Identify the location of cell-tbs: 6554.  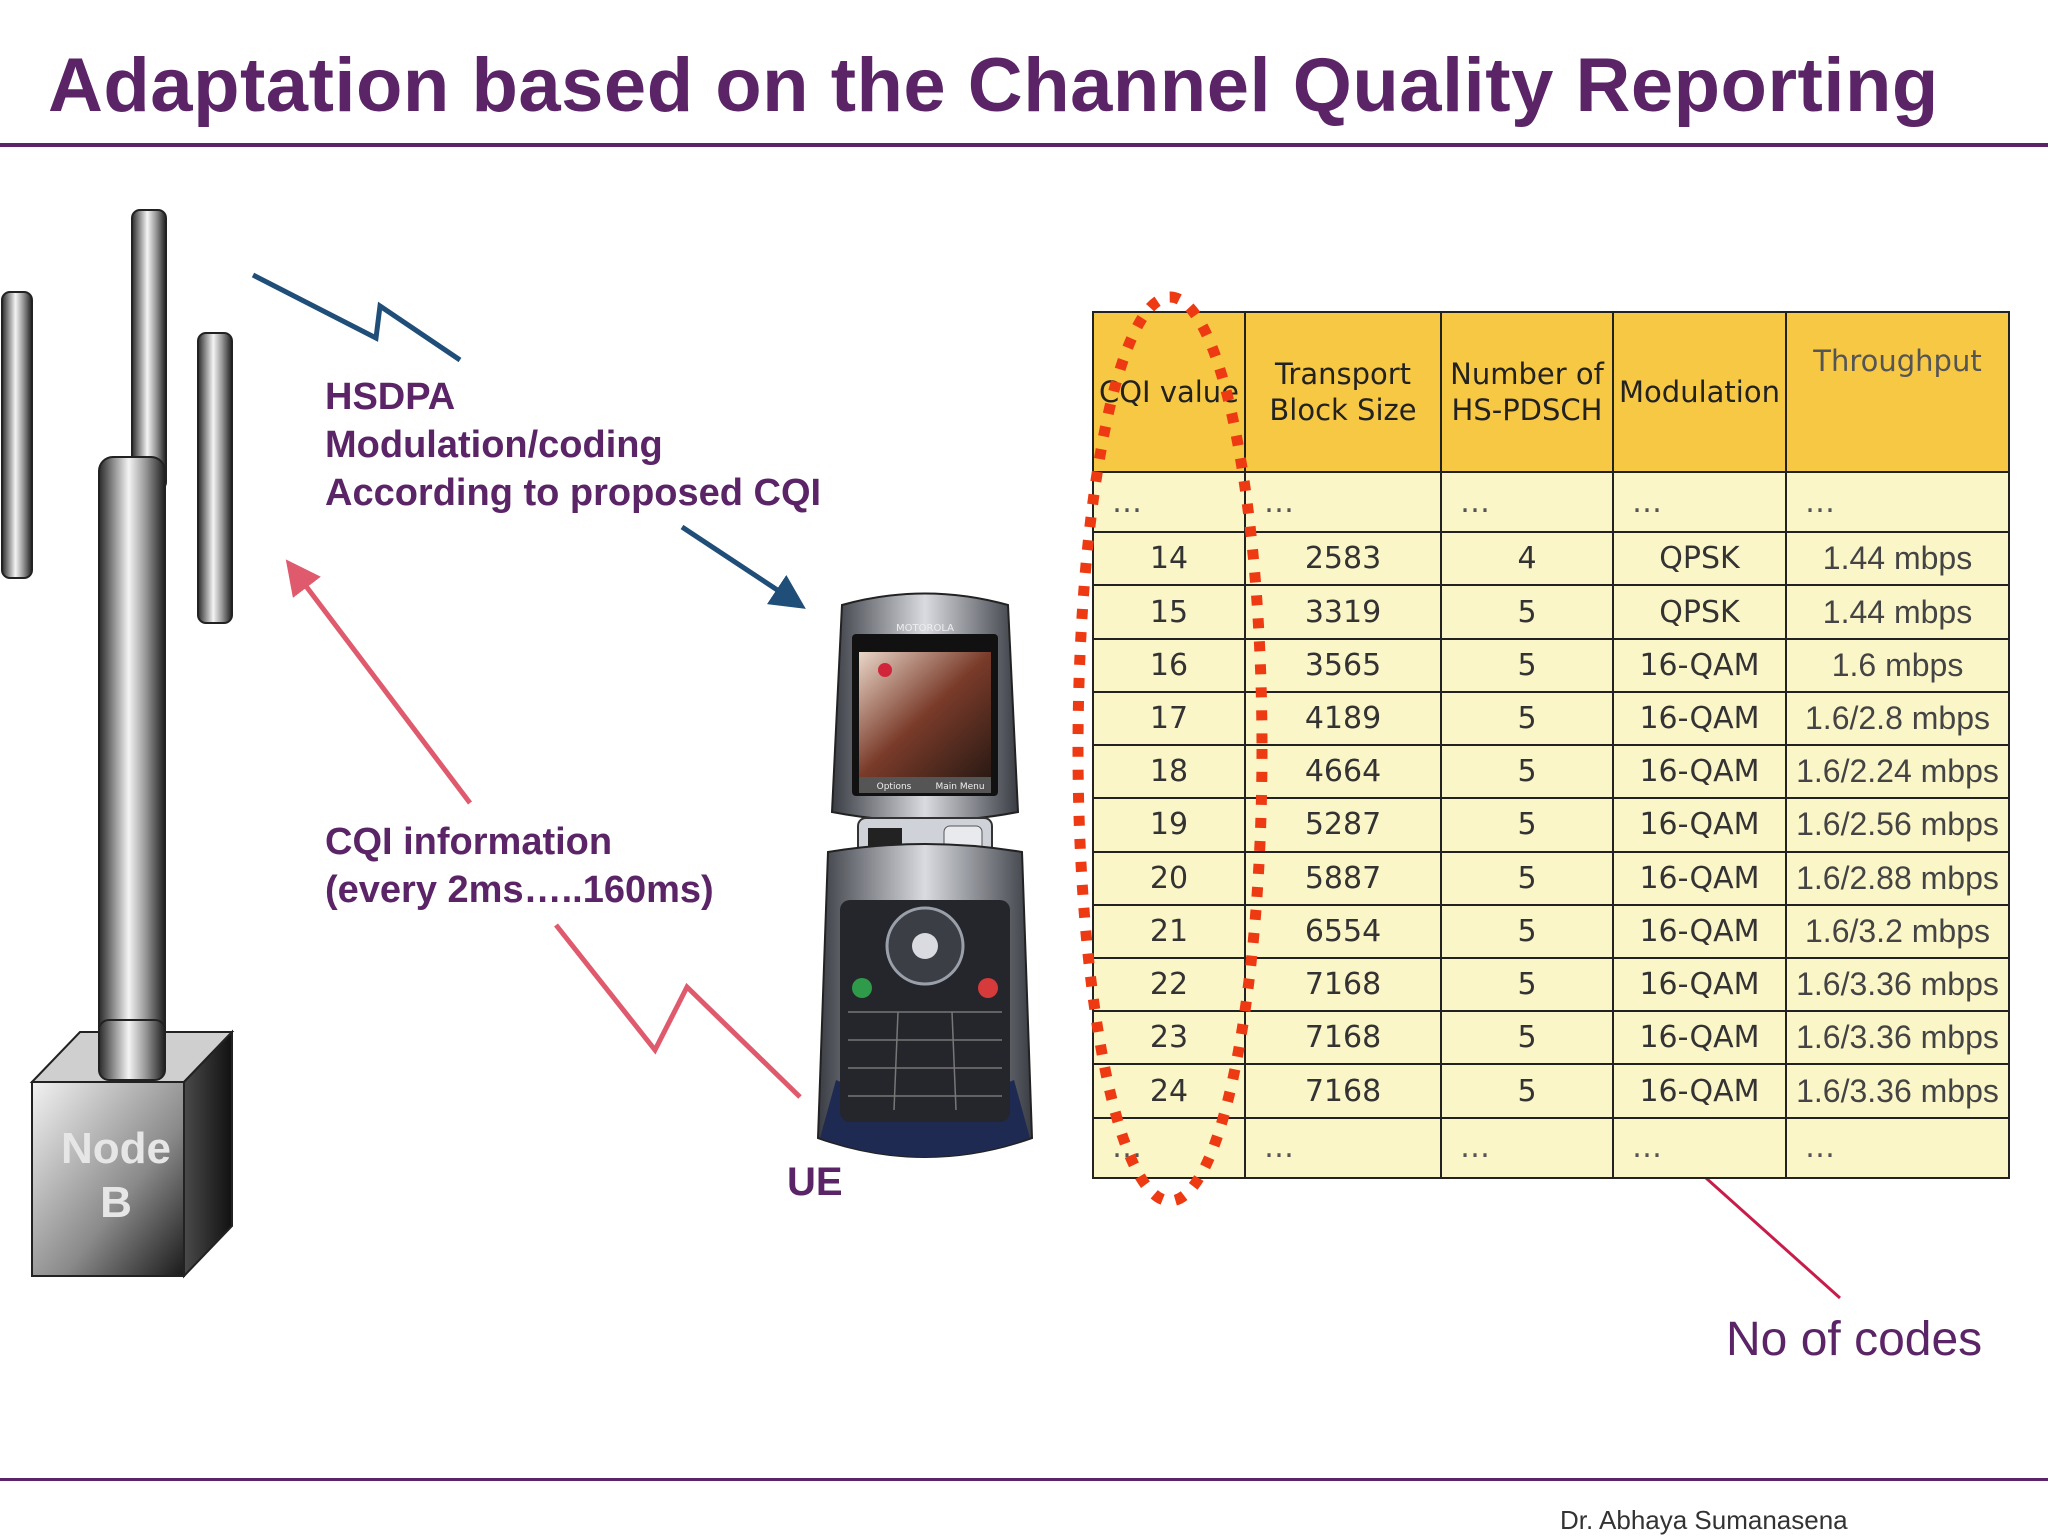
(1343, 931).